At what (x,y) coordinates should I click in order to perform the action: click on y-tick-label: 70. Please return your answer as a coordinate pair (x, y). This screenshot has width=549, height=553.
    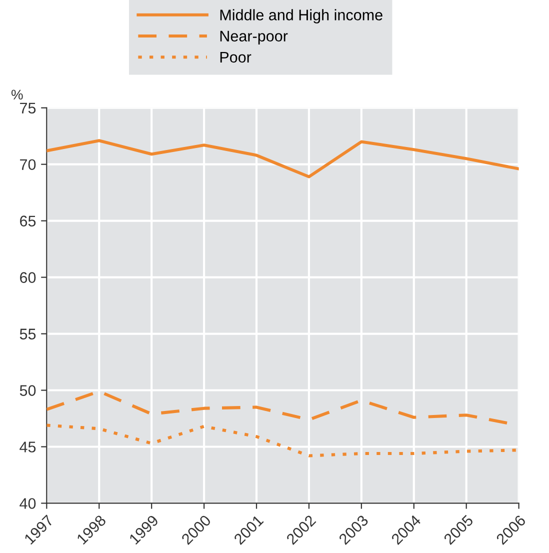
    Looking at the image, I should click on (28, 164).